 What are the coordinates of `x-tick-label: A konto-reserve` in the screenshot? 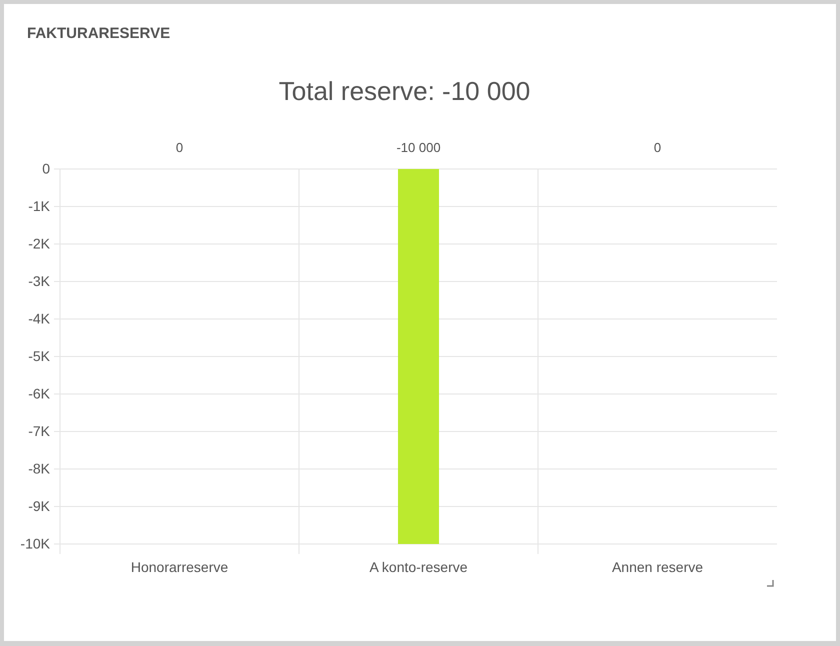 It's located at (418, 566).